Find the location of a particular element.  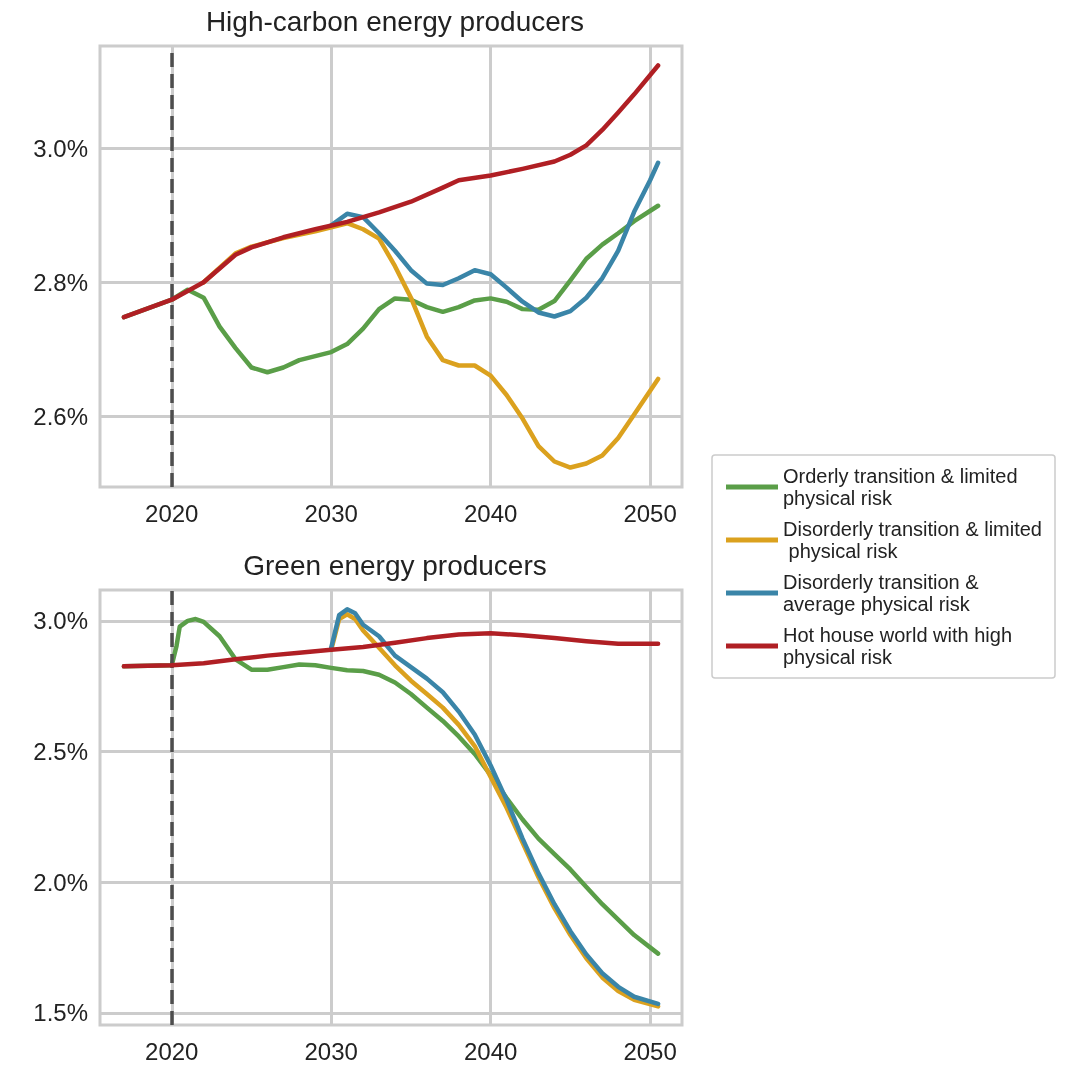

chart-title: High-carbon energy producers is located at coordinates (395, 21).